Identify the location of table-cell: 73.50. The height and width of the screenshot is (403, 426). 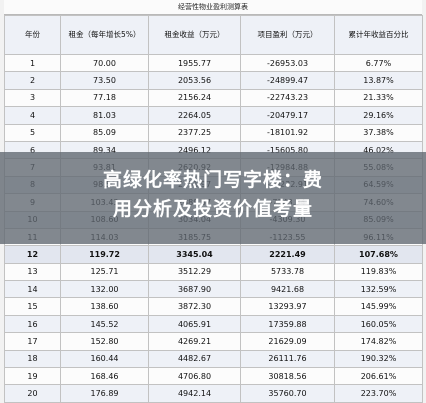
(104, 80).